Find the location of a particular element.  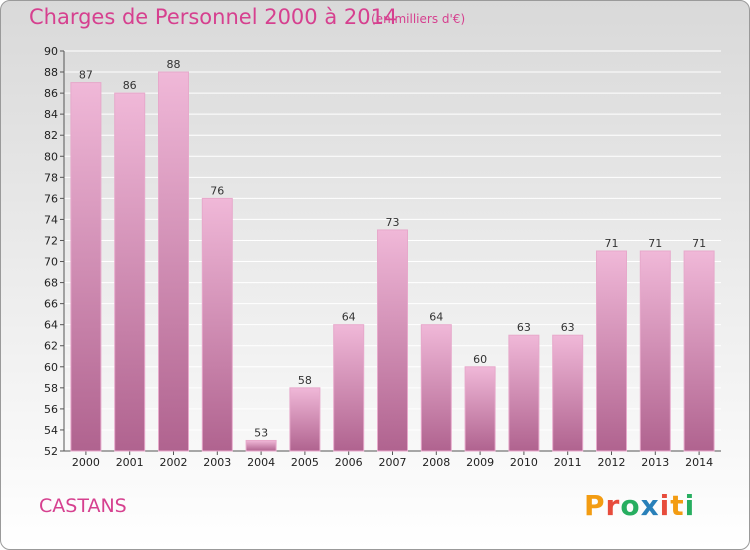

x-tick-label: 2003 is located at coordinates (217, 462).